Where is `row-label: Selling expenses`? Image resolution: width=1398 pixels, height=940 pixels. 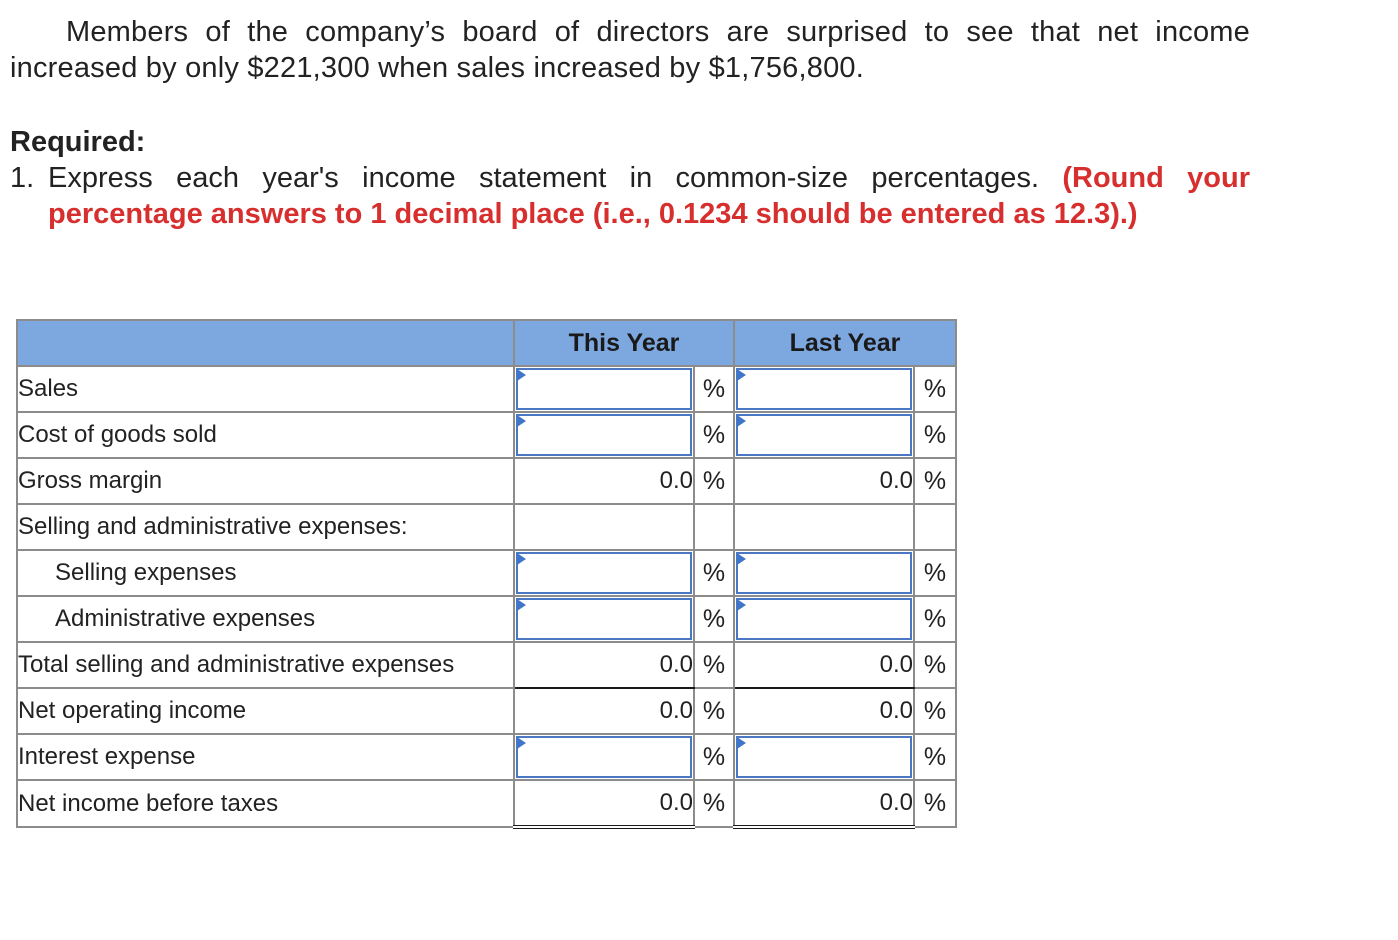 row-label: Selling expenses is located at coordinates (265, 573).